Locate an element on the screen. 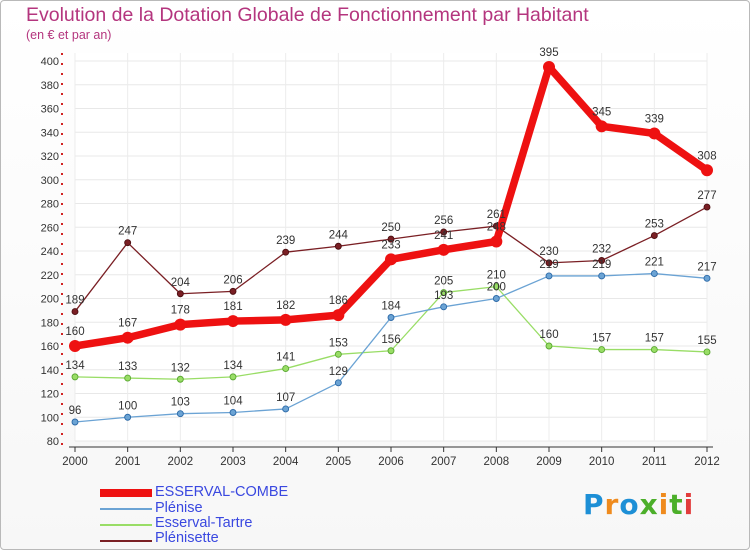  data-label-esserval-combe: 160 is located at coordinates (74, 332).